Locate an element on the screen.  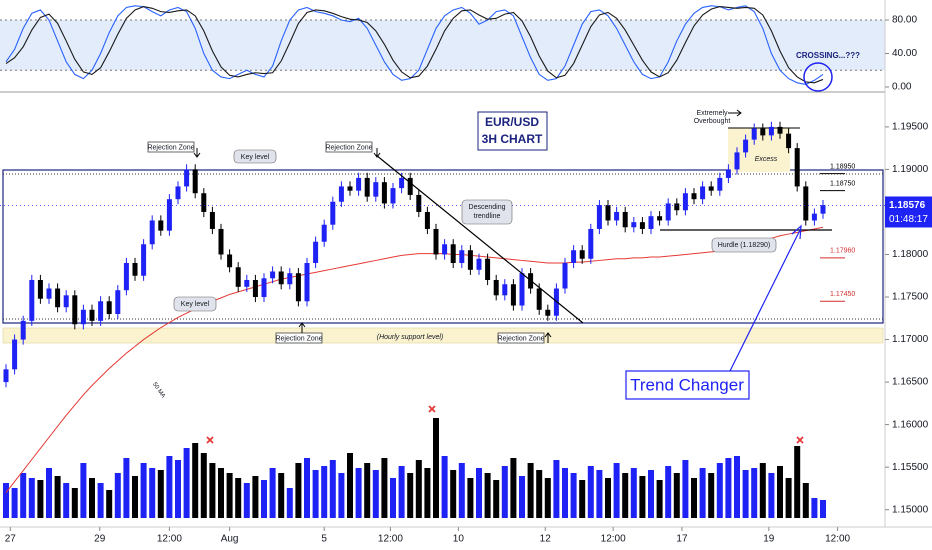
annotation: Descending is located at coordinates (487, 207).